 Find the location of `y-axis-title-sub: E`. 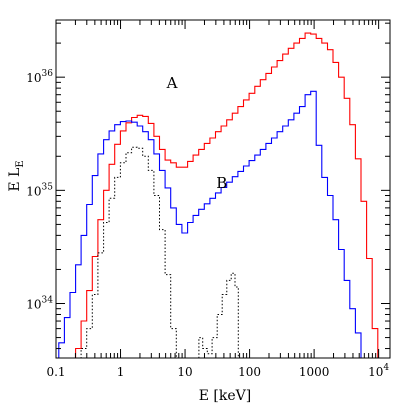

y-axis-title-sub: E is located at coordinates (20, 163).